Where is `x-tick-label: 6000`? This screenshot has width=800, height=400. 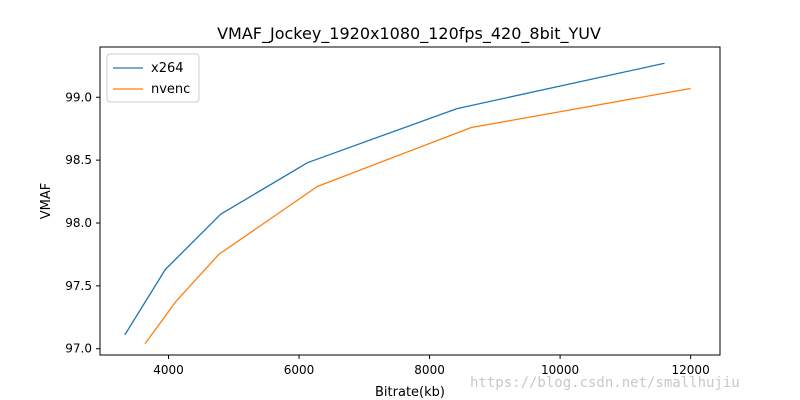 x-tick-label: 6000 is located at coordinates (299, 370).